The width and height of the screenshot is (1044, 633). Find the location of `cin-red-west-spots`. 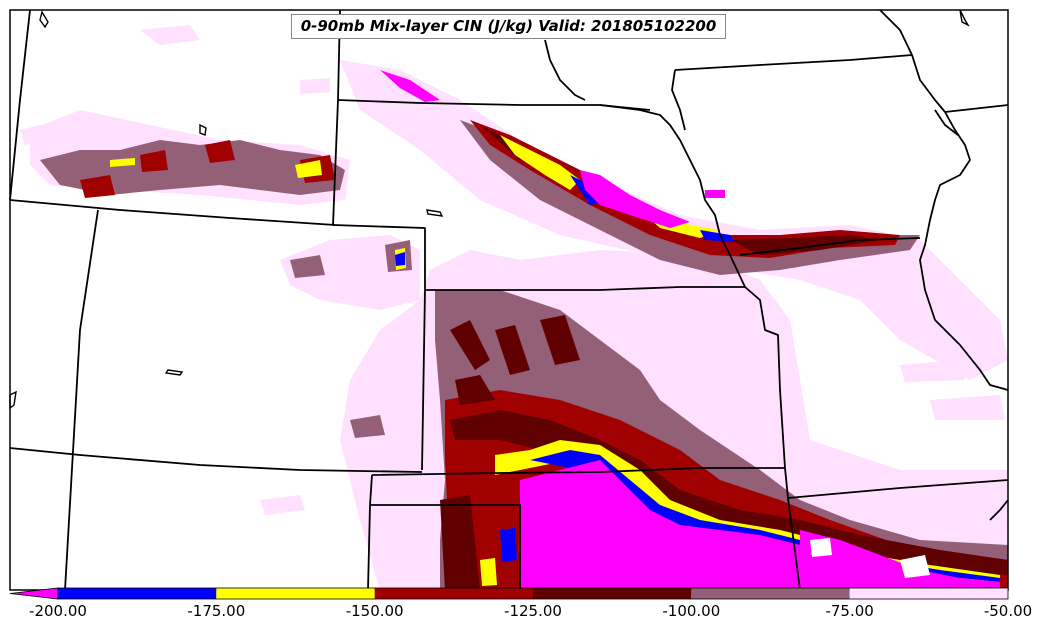

cin-red-west-spots is located at coordinates (207, 169).